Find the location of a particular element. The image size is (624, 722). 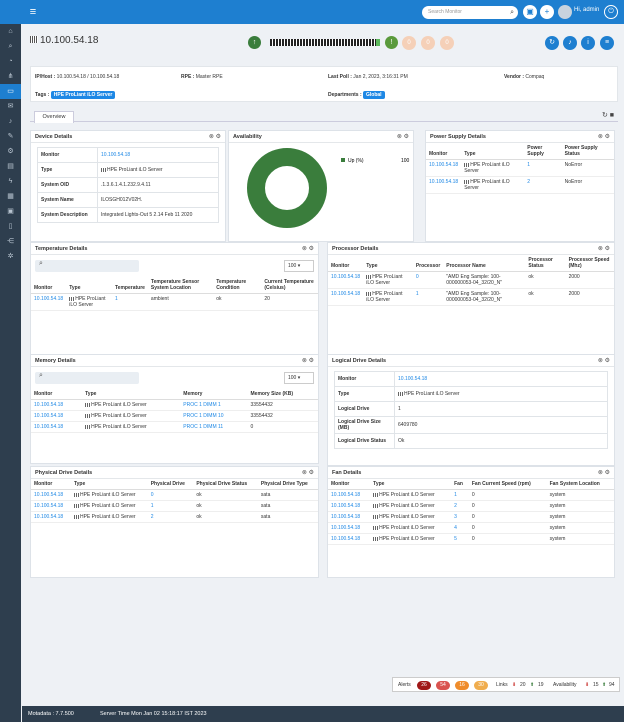

column-header: Physical Drive is located at coordinates (170, 484).